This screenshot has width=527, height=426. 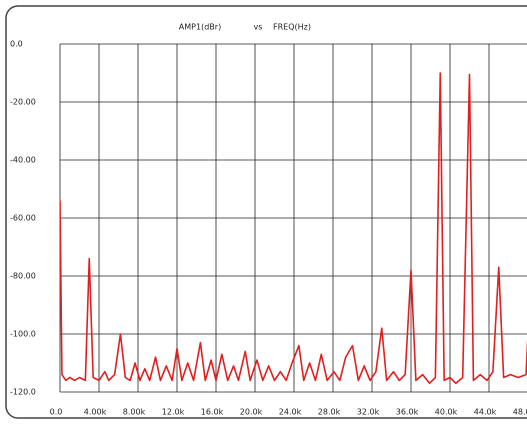 I want to click on x-tick-label: 36.0k, so click(x=407, y=412).